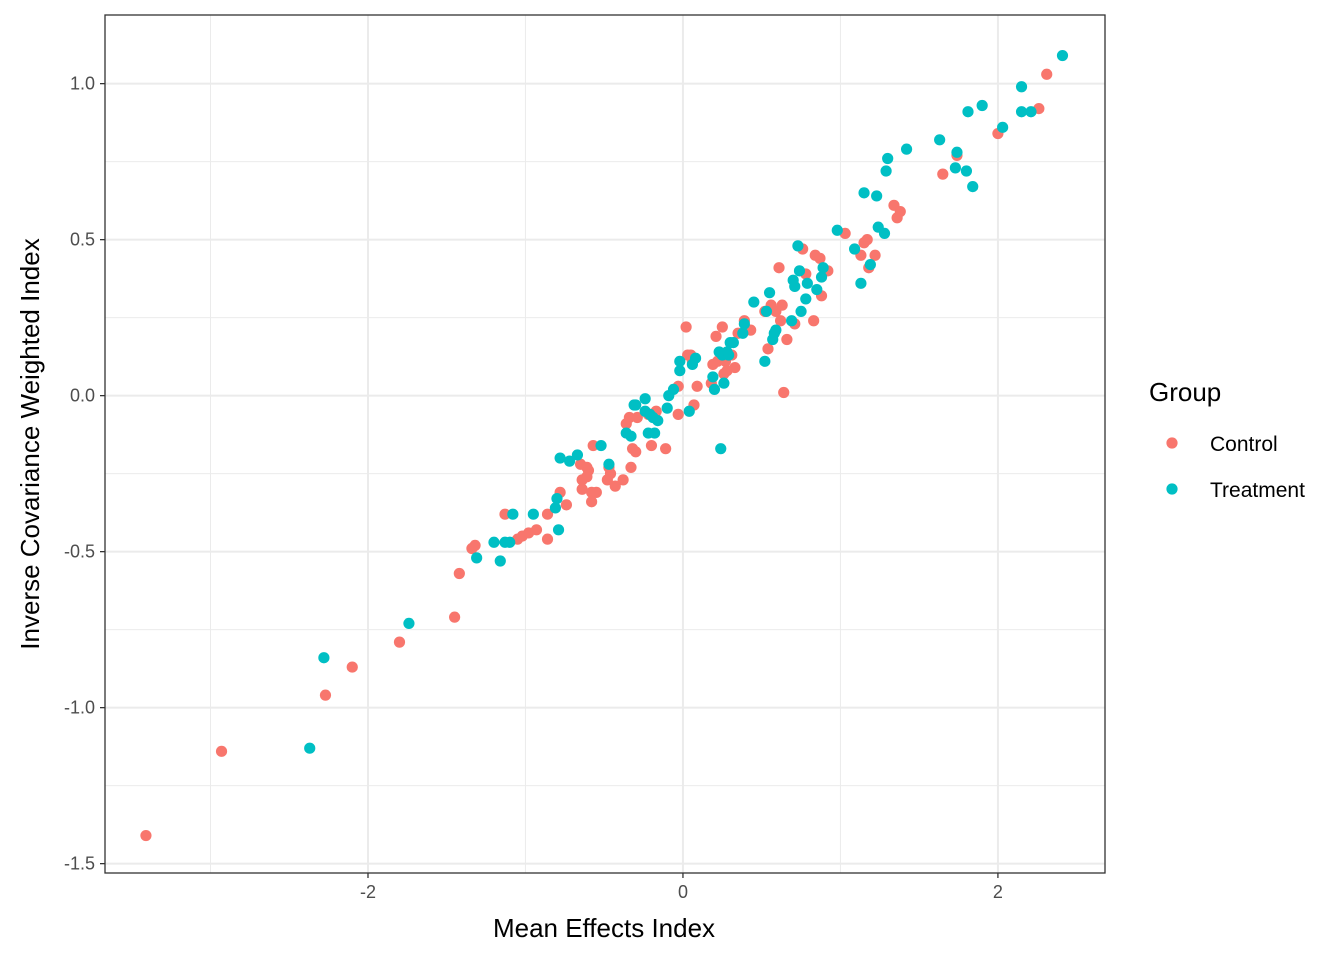 The height and width of the screenshot is (960, 1344). Describe the element at coordinates (82, 84) in the screenshot. I see `y-tick-label: 1.0` at that location.